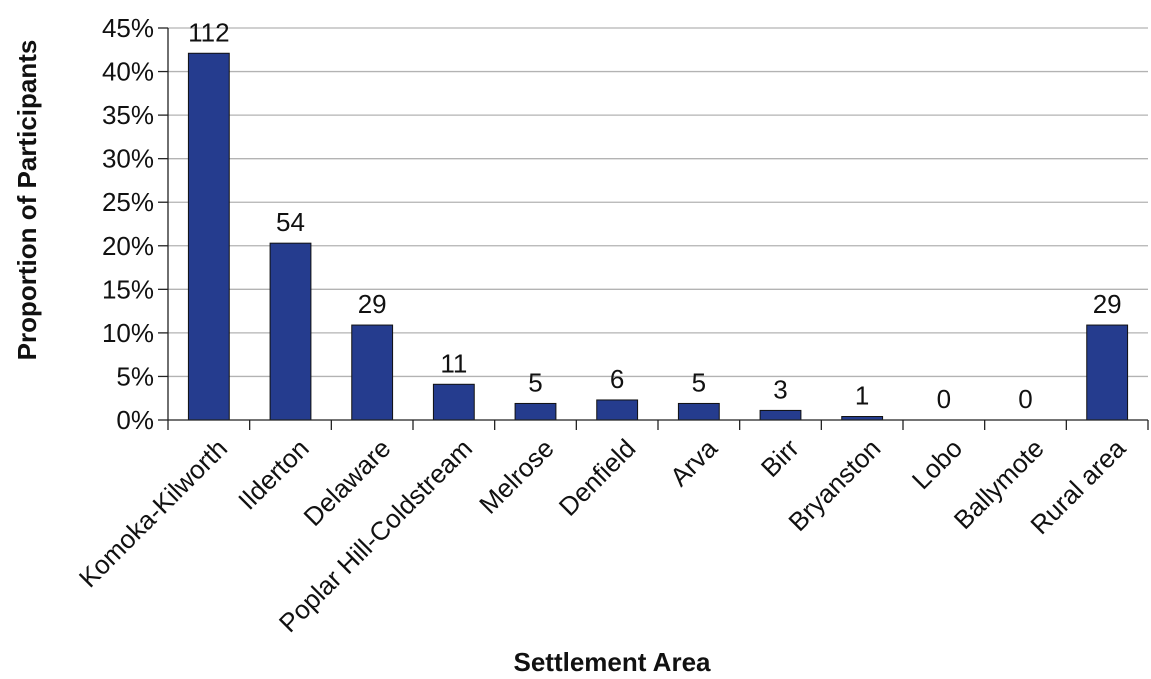 This screenshot has height=679, width=1151. I want to click on data-label: 11, so click(453, 363).